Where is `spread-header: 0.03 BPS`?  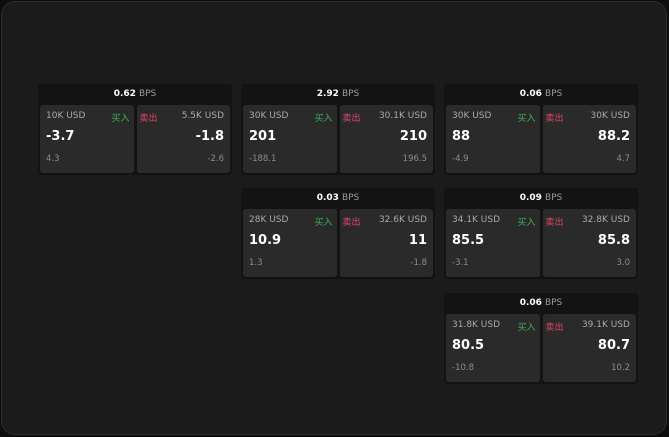
spread-header: 0.03 BPS is located at coordinates (338, 198).